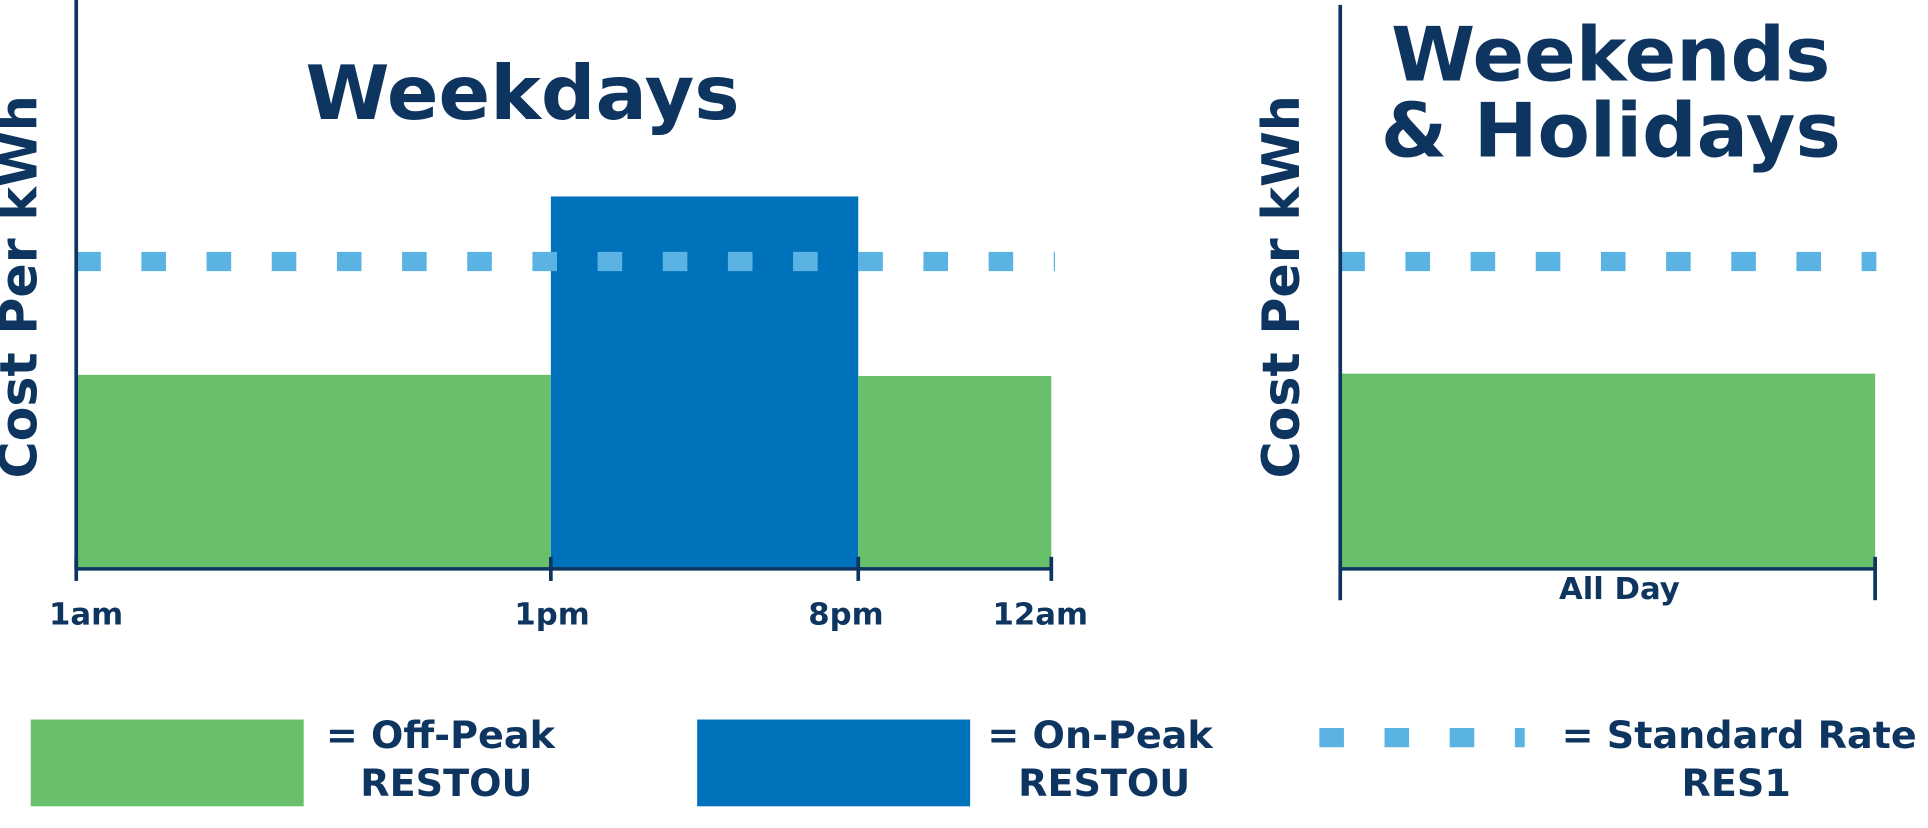 The width and height of the screenshot is (1928, 828). Describe the element at coordinates (1610, 54) in the screenshot. I see `panel-title: Weekends` at that location.